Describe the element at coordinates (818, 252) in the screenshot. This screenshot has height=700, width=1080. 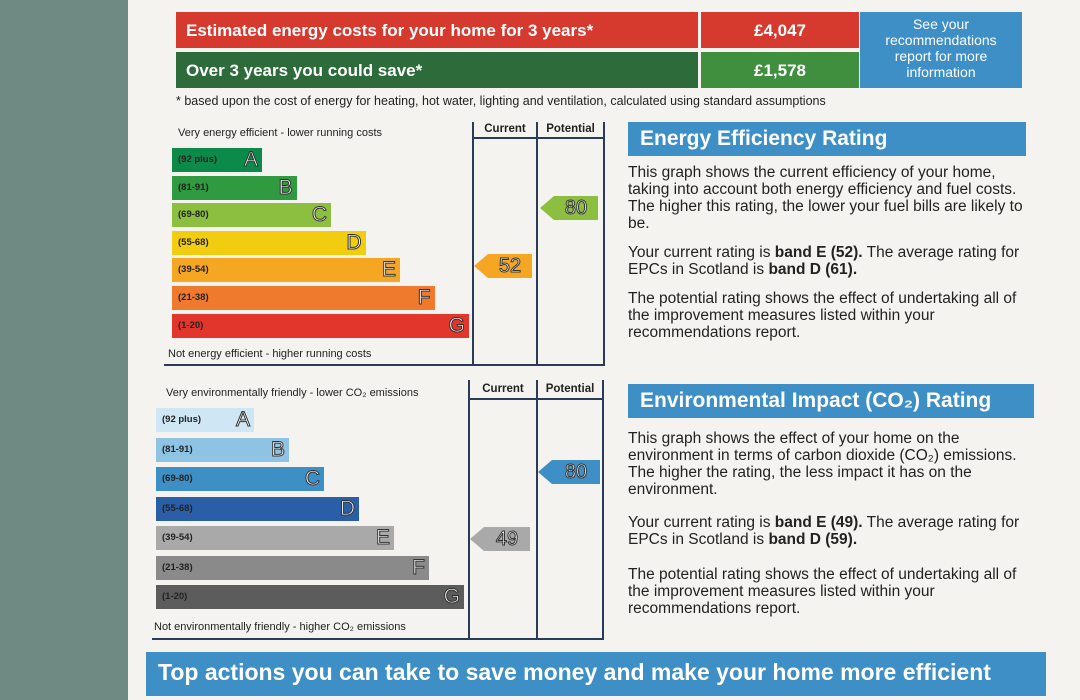
I see `energy-current-band: band E (52).` at that location.